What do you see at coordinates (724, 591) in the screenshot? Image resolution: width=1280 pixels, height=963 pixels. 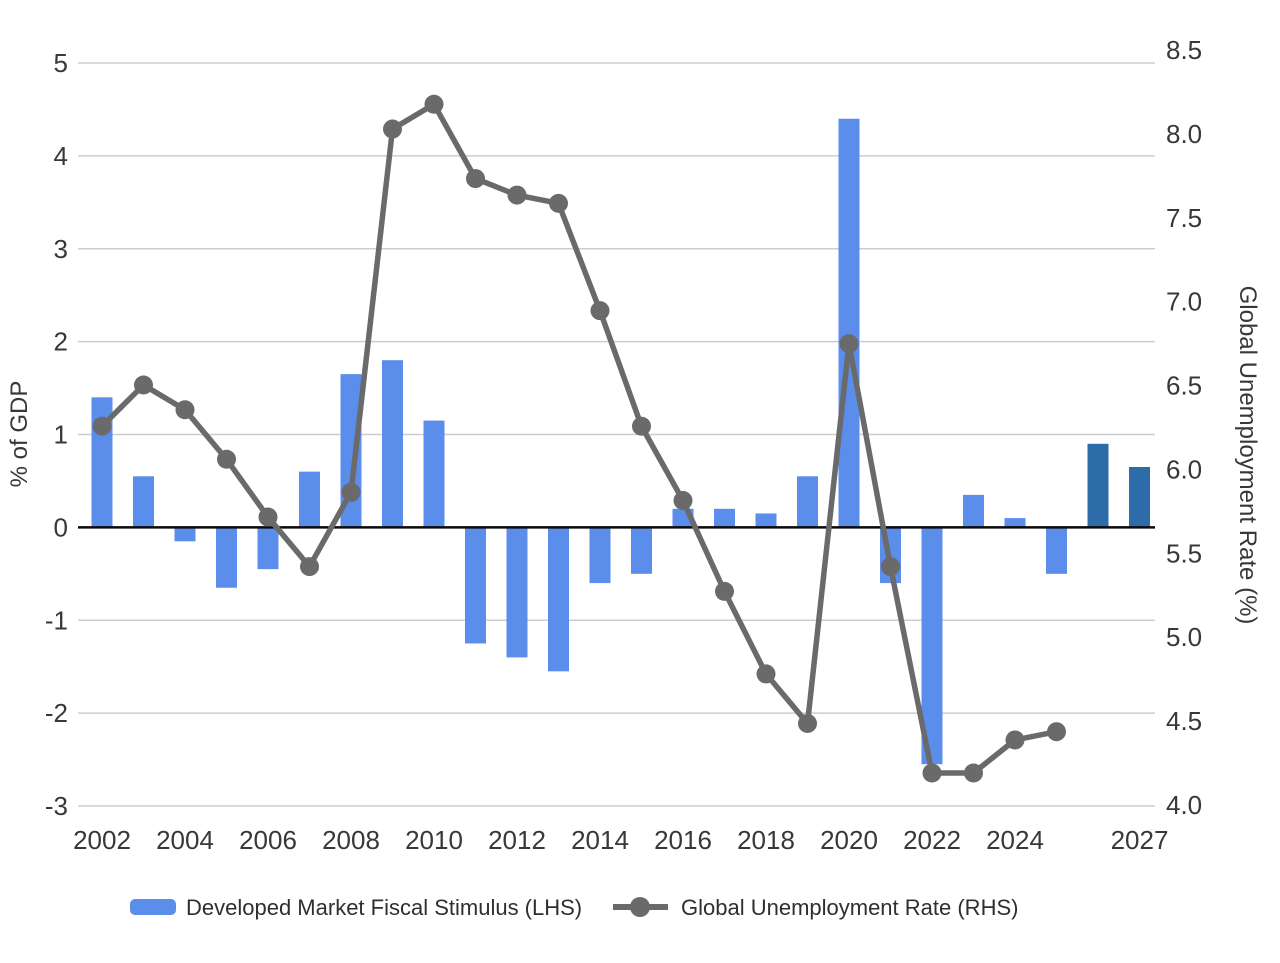 I see `line-point-2017` at bounding box center [724, 591].